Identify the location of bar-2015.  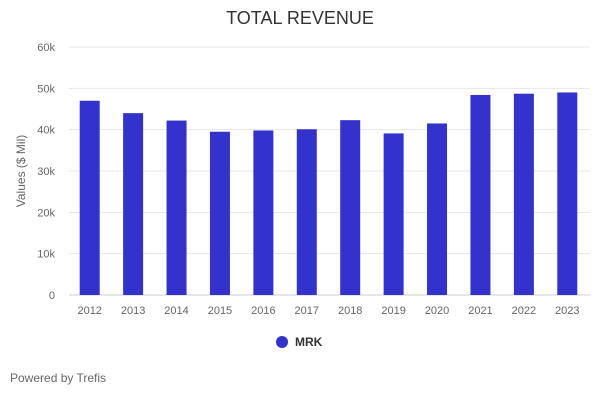
(219, 213).